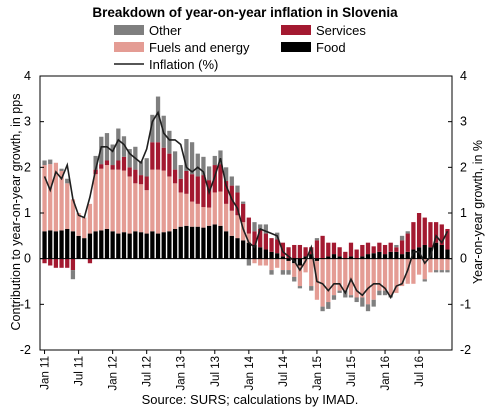  Describe the element at coordinates (165, 30) in the screenshot. I see `legend-label-other: Other` at that location.